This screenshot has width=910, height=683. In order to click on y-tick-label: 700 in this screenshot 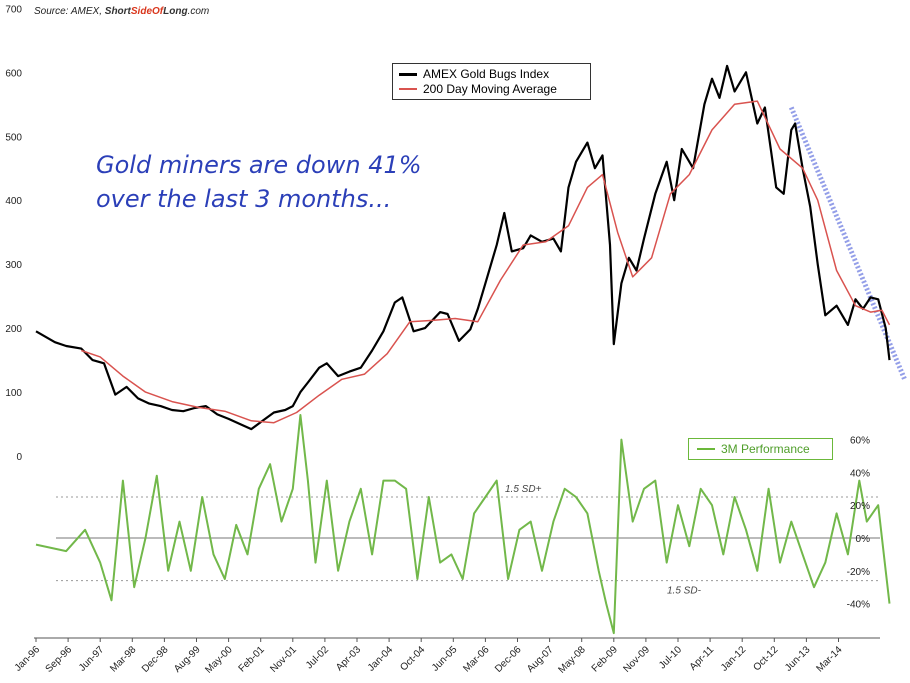, I will do `click(13, 9)`.